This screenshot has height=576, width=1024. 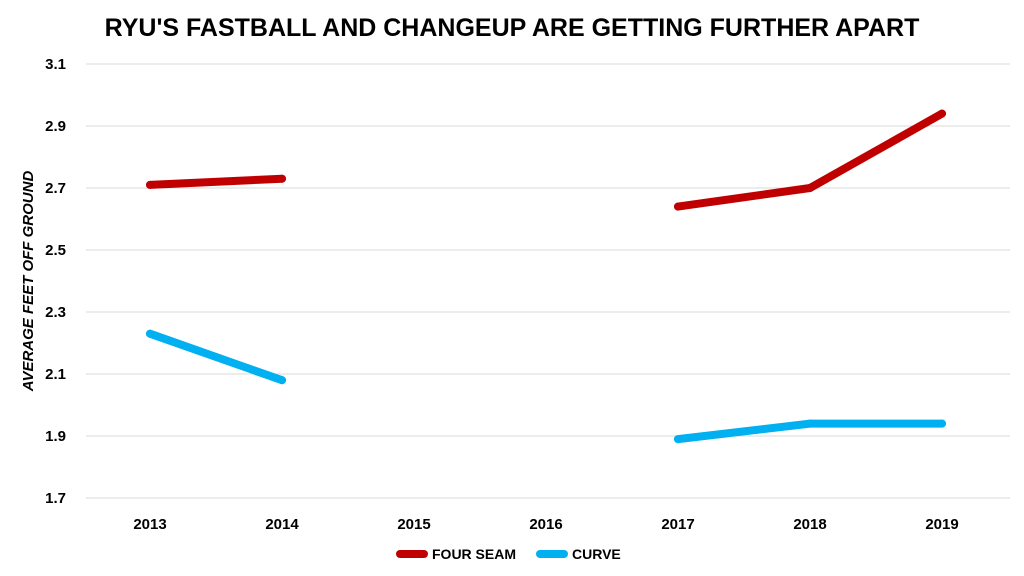 What do you see at coordinates (55, 250) in the screenshot?
I see `y-tick-label: 2.5` at bounding box center [55, 250].